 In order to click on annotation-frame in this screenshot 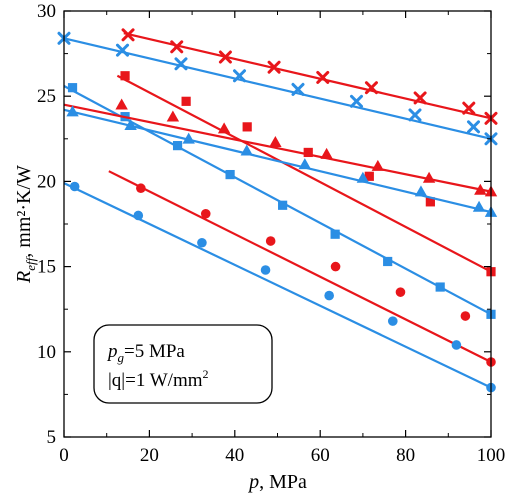, I will do `click(183, 364)`.